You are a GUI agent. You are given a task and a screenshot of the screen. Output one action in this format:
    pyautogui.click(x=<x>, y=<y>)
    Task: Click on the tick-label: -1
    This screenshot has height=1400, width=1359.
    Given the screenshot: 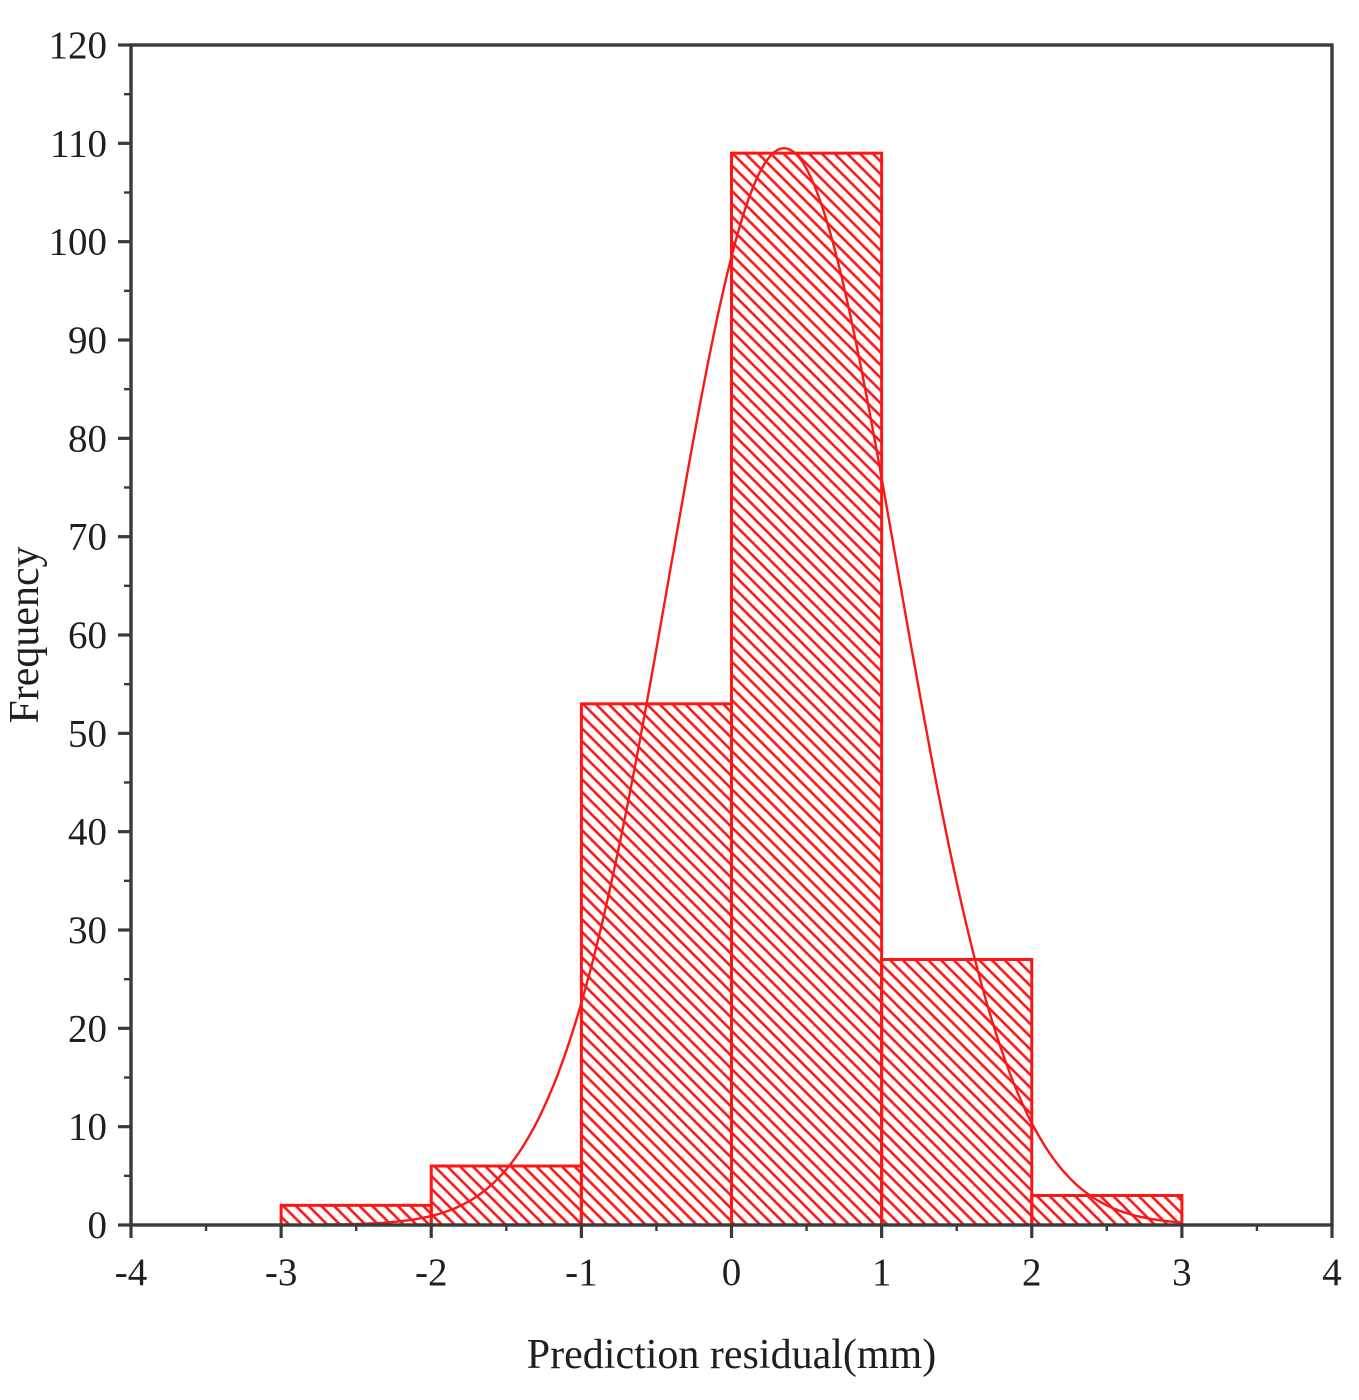 What is the action you would take?
    pyautogui.click(x=581, y=1272)
    